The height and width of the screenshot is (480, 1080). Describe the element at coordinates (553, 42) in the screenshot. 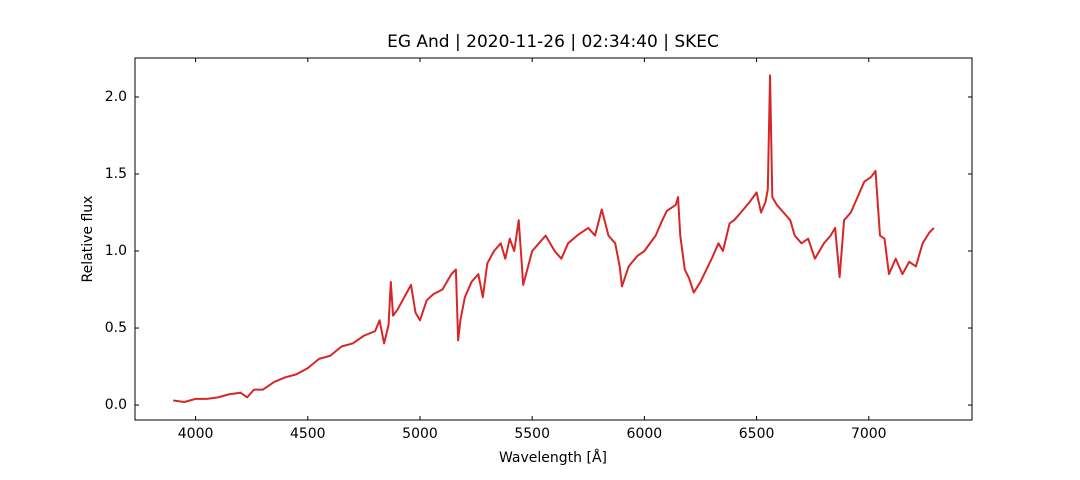

I see `chart-title: EG And | 2020-11-26 | 02:34:40 | SKEC` at that location.